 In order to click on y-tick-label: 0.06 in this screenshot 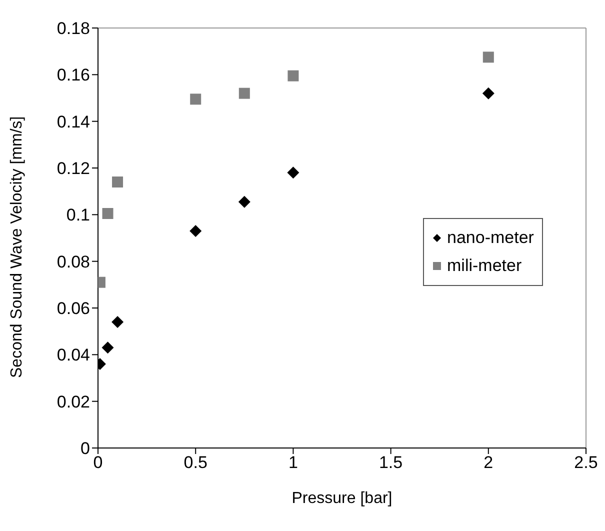, I will do `click(73, 308)`.